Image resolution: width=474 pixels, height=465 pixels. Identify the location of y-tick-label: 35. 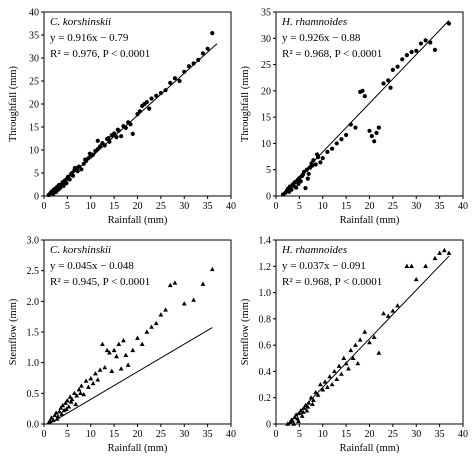
(34, 36).